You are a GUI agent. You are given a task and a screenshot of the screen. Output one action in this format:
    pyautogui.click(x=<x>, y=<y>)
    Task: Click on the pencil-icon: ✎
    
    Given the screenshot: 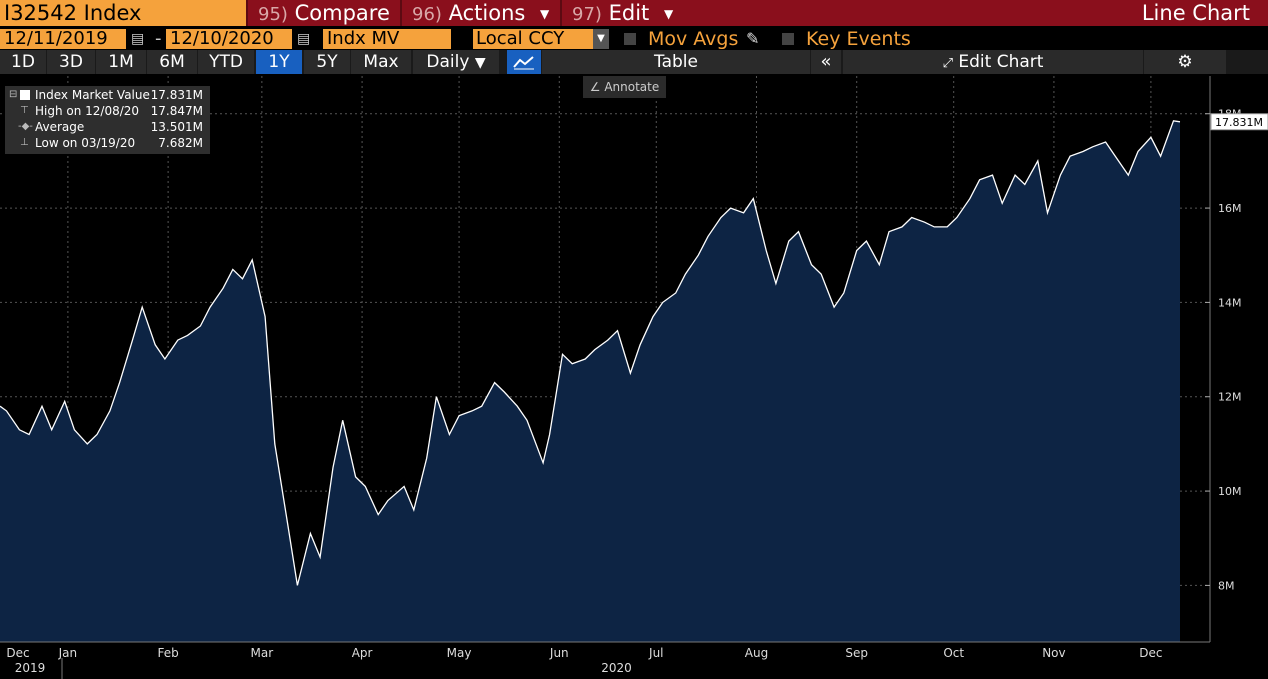 What is the action you would take?
    pyautogui.click(x=753, y=38)
    